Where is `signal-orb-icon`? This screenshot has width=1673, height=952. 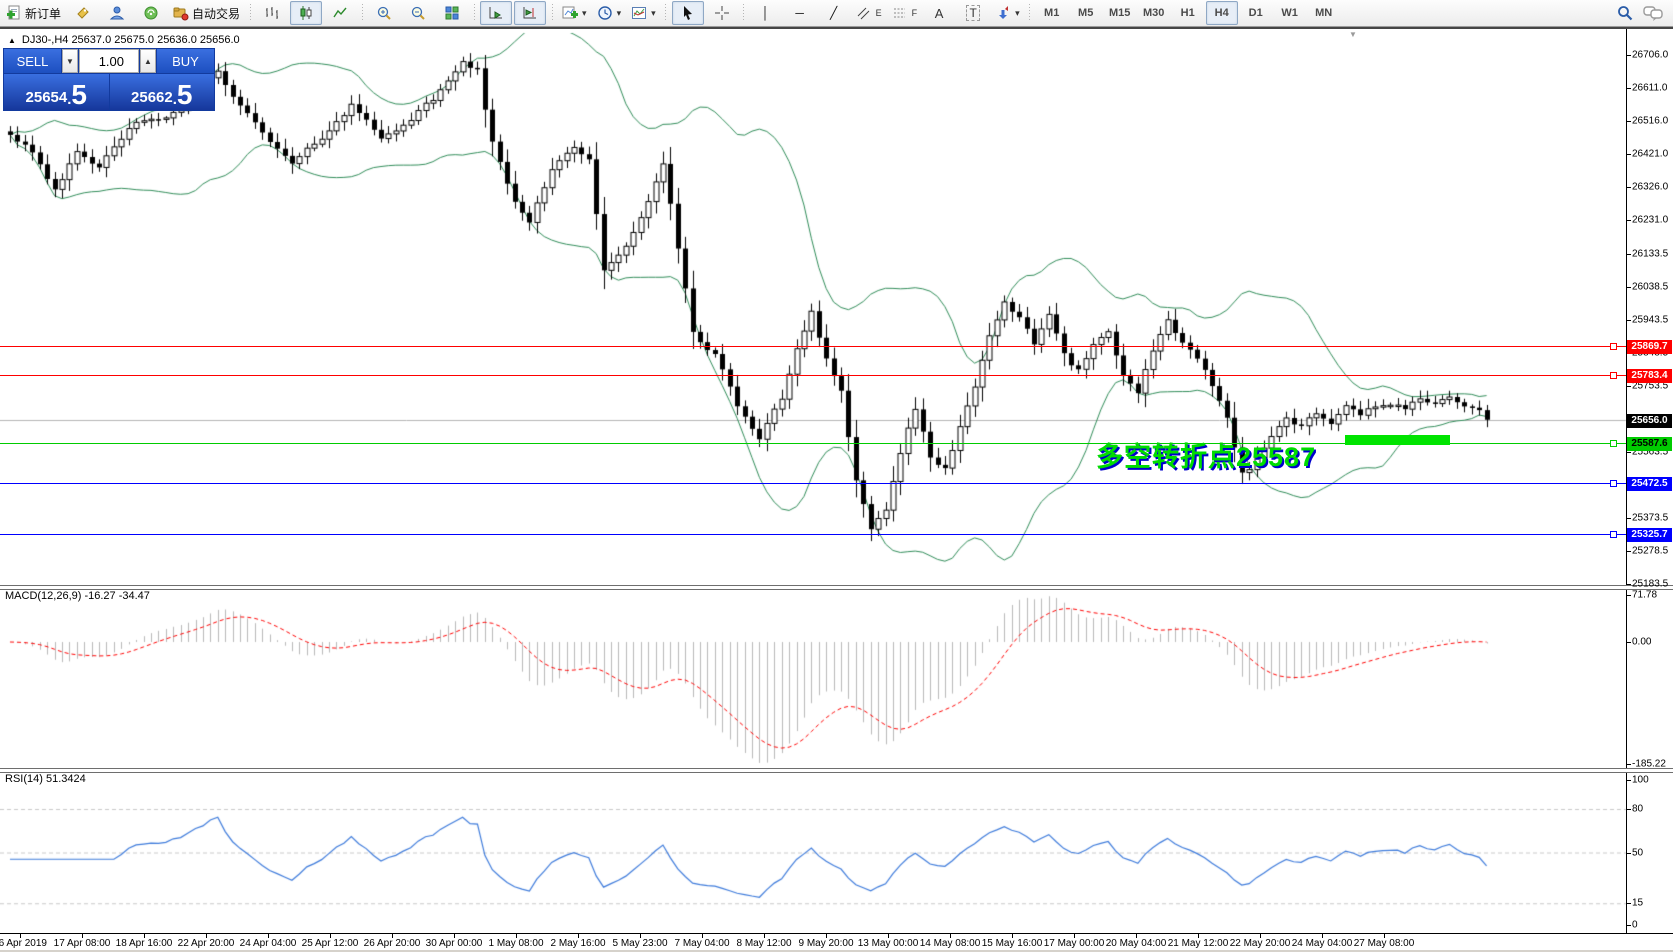
signal-orb-icon is located at coordinates (151, 13).